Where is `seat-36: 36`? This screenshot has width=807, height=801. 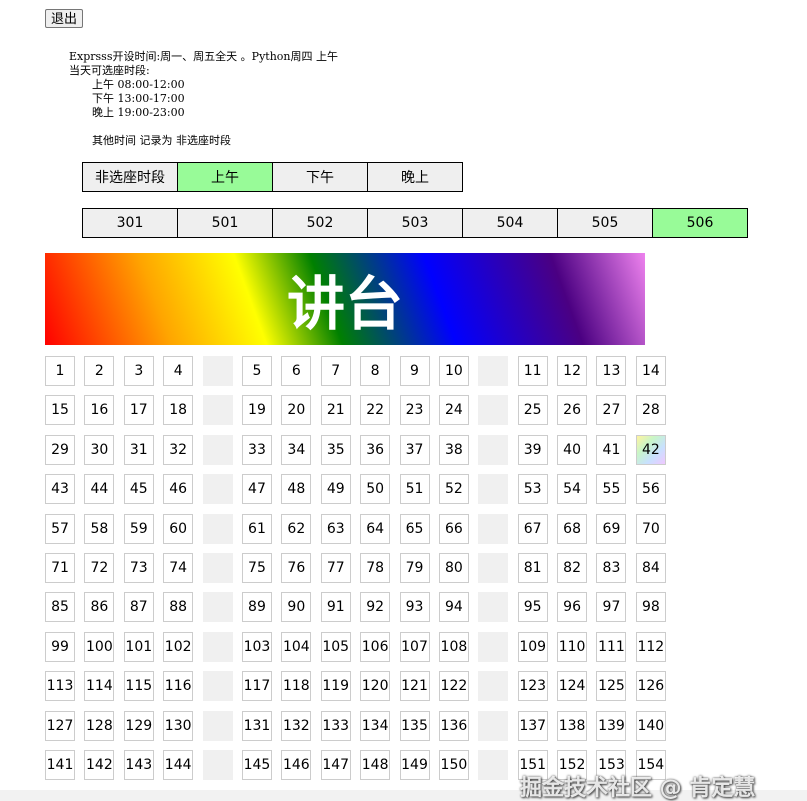
seat-36: 36 is located at coordinates (375, 449).